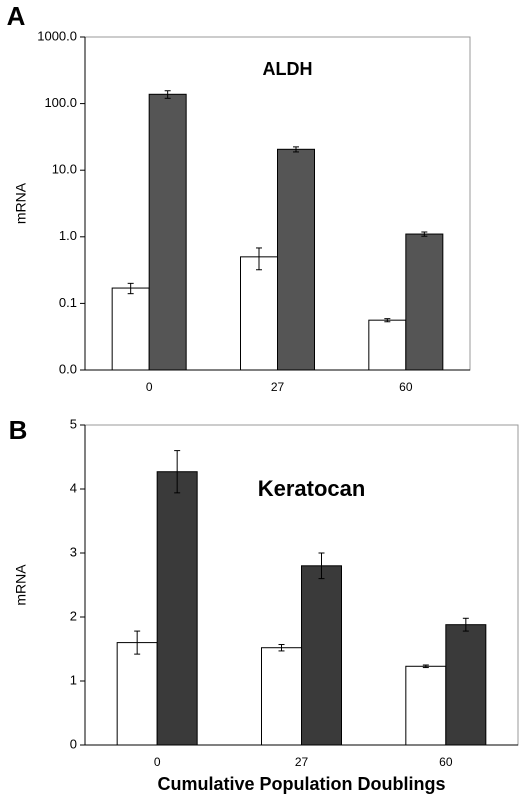 The height and width of the screenshot is (801, 524). What do you see at coordinates (288, 69) in the screenshot?
I see `chart-title: ALDH` at bounding box center [288, 69].